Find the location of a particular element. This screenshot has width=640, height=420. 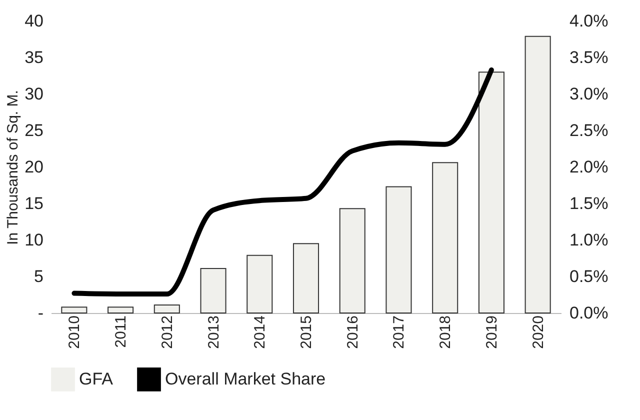

x-tick-label: 2011 is located at coordinates (121, 332).